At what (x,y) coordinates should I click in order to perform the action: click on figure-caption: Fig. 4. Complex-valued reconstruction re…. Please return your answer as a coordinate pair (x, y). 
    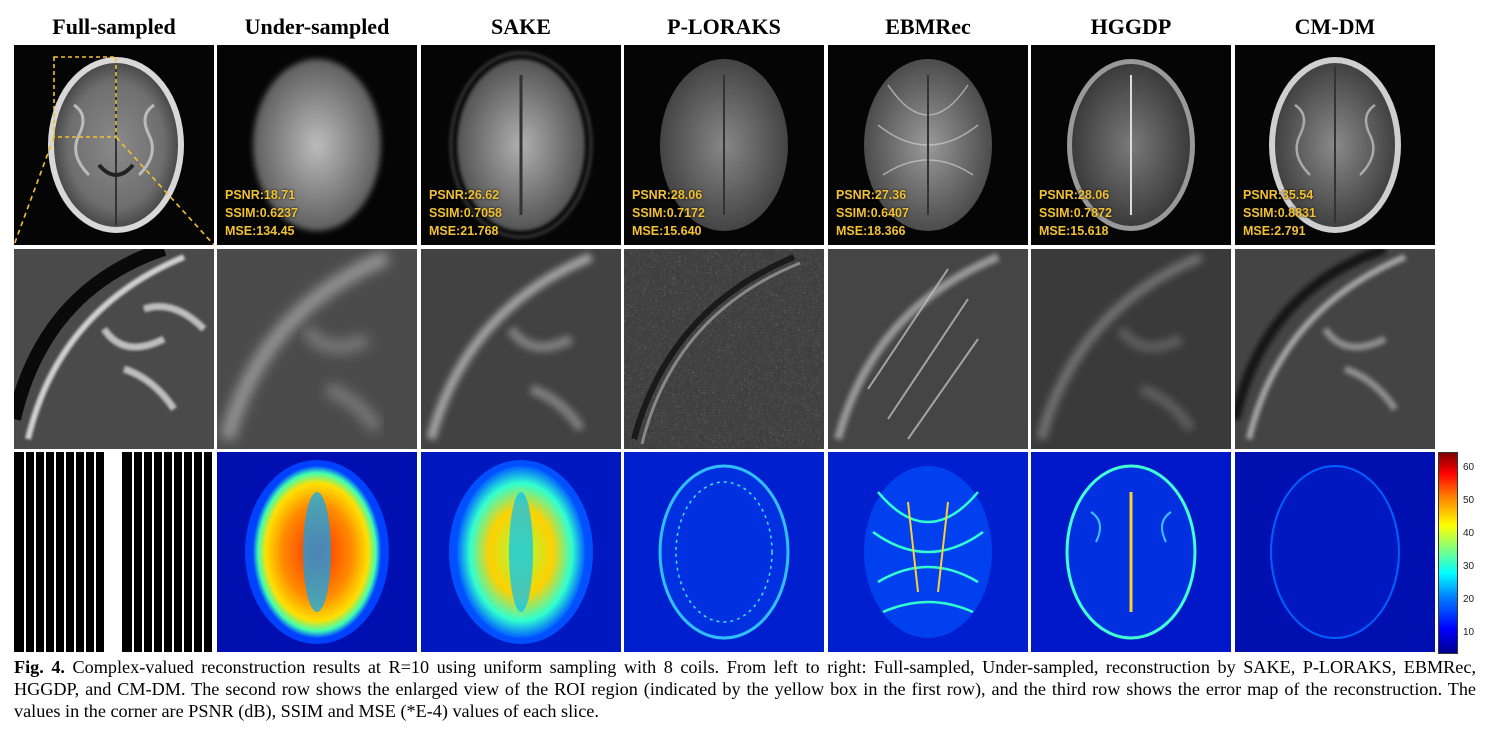
    Looking at the image, I should click on (745, 689).